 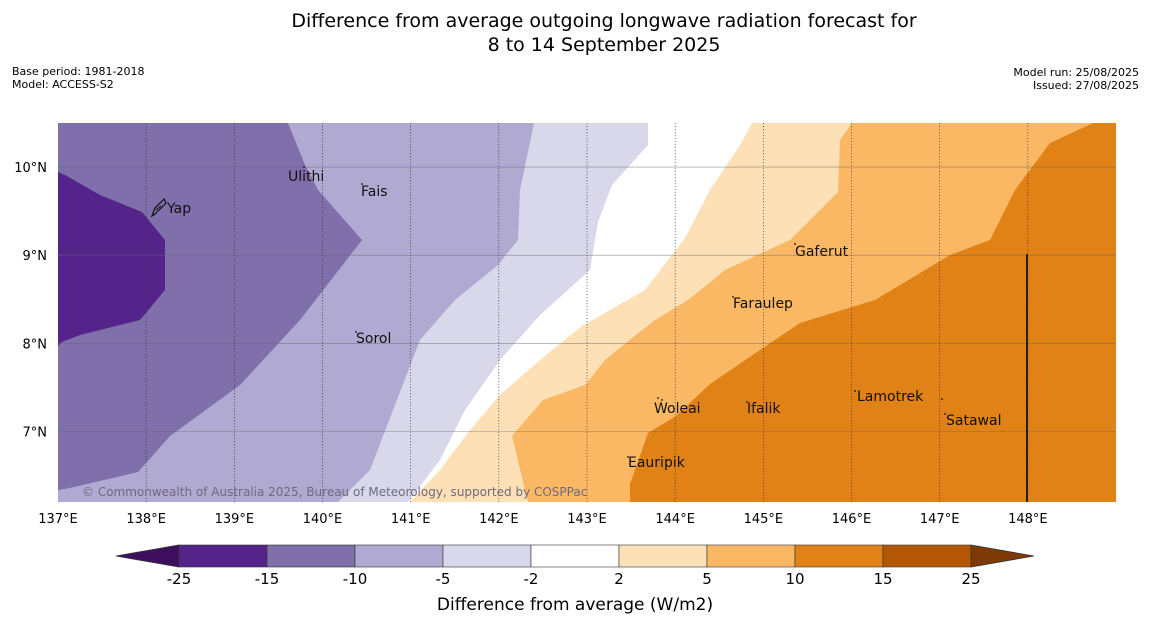 What do you see at coordinates (146, 519) in the screenshot?
I see `longitude-tick-label: 138°E` at bounding box center [146, 519].